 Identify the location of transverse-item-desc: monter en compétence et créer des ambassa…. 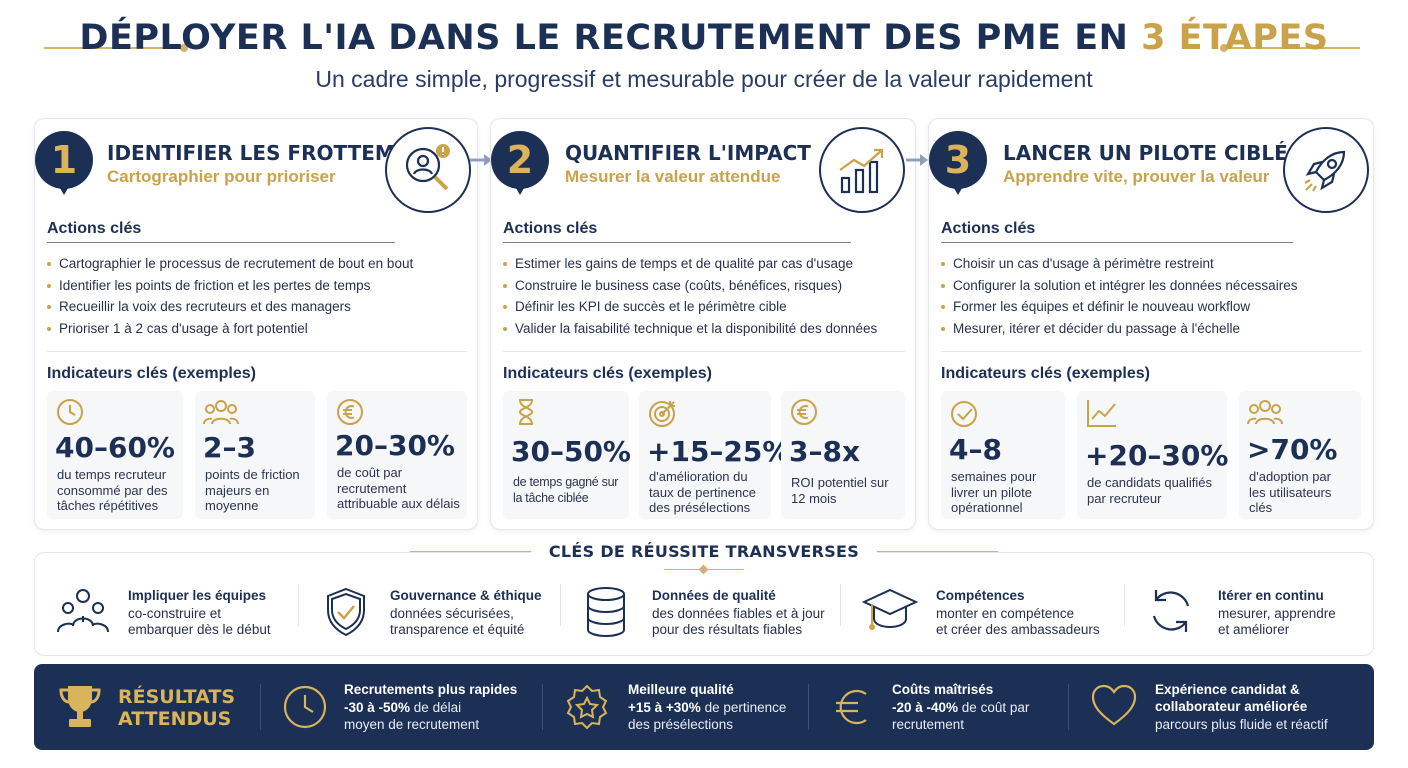
(1018, 622).